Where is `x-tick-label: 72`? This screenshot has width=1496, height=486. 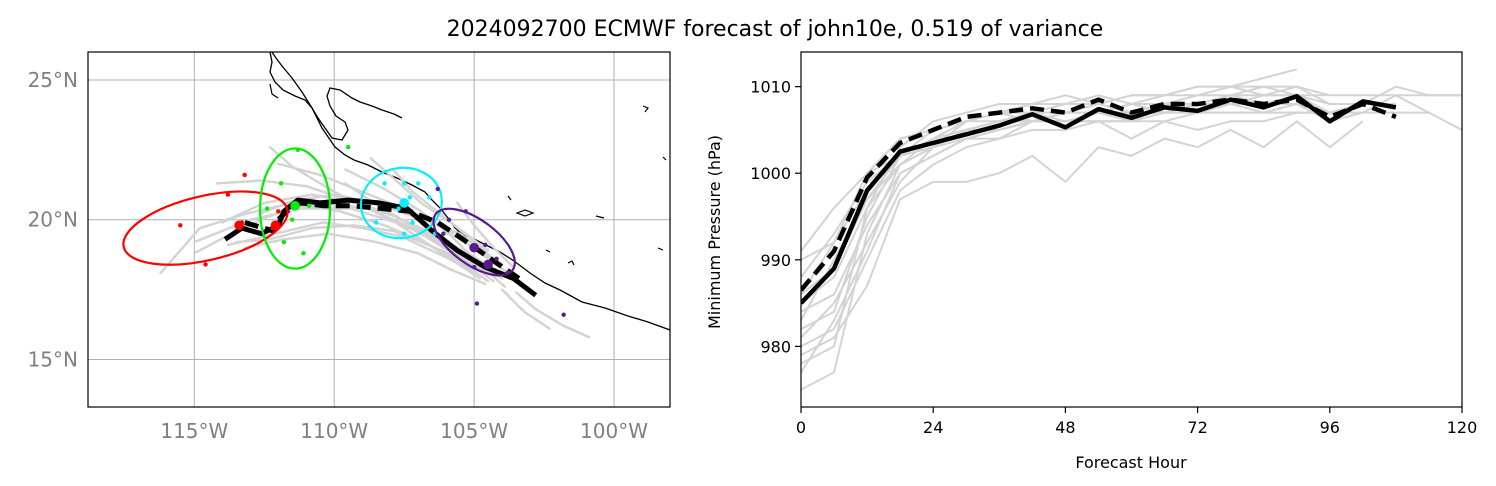
x-tick-label: 72 is located at coordinates (1197, 427).